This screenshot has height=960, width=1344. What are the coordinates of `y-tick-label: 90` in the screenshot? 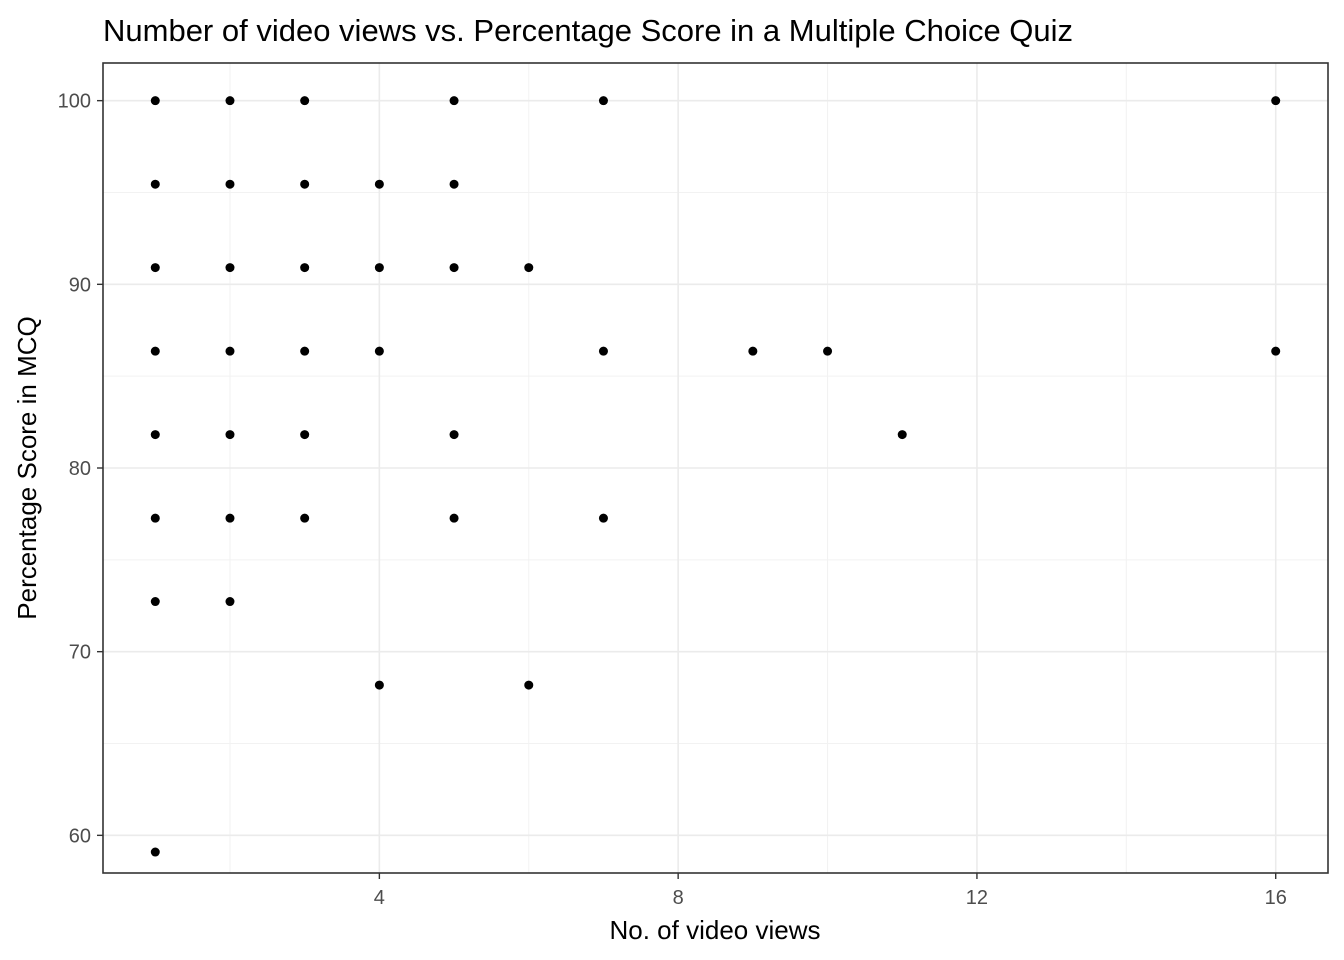 It's located at (80, 285).